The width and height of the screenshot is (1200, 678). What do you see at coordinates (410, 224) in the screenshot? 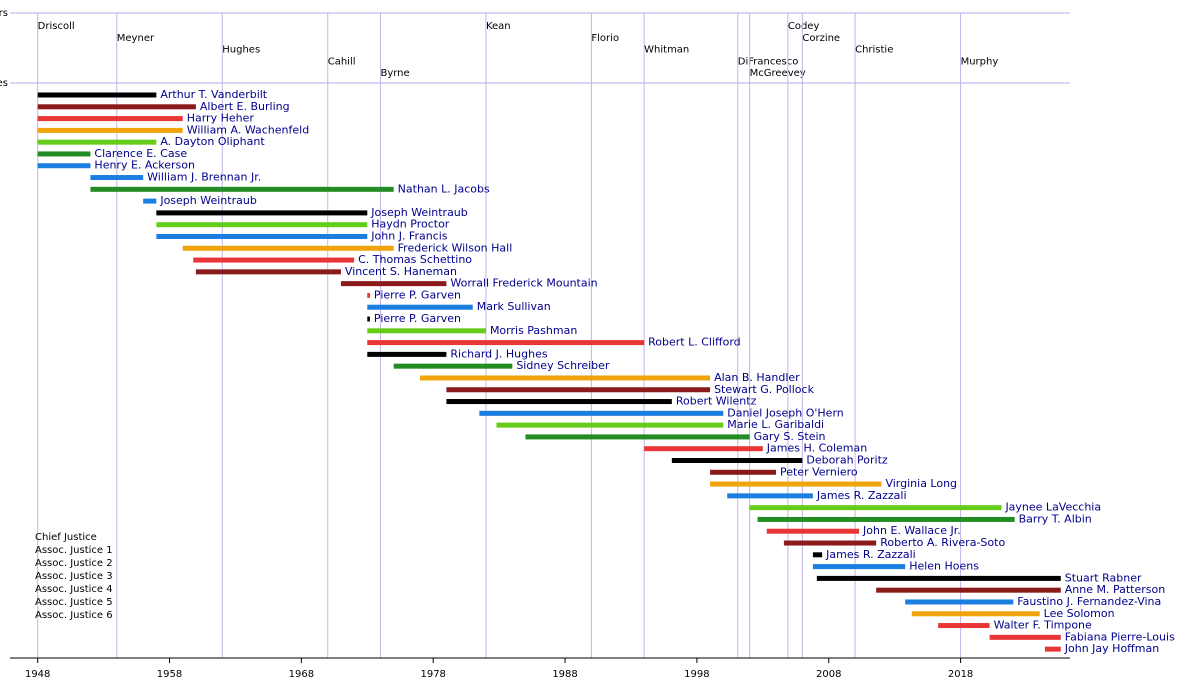
I see `justice-name: Haydn Proctor` at bounding box center [410, 224].